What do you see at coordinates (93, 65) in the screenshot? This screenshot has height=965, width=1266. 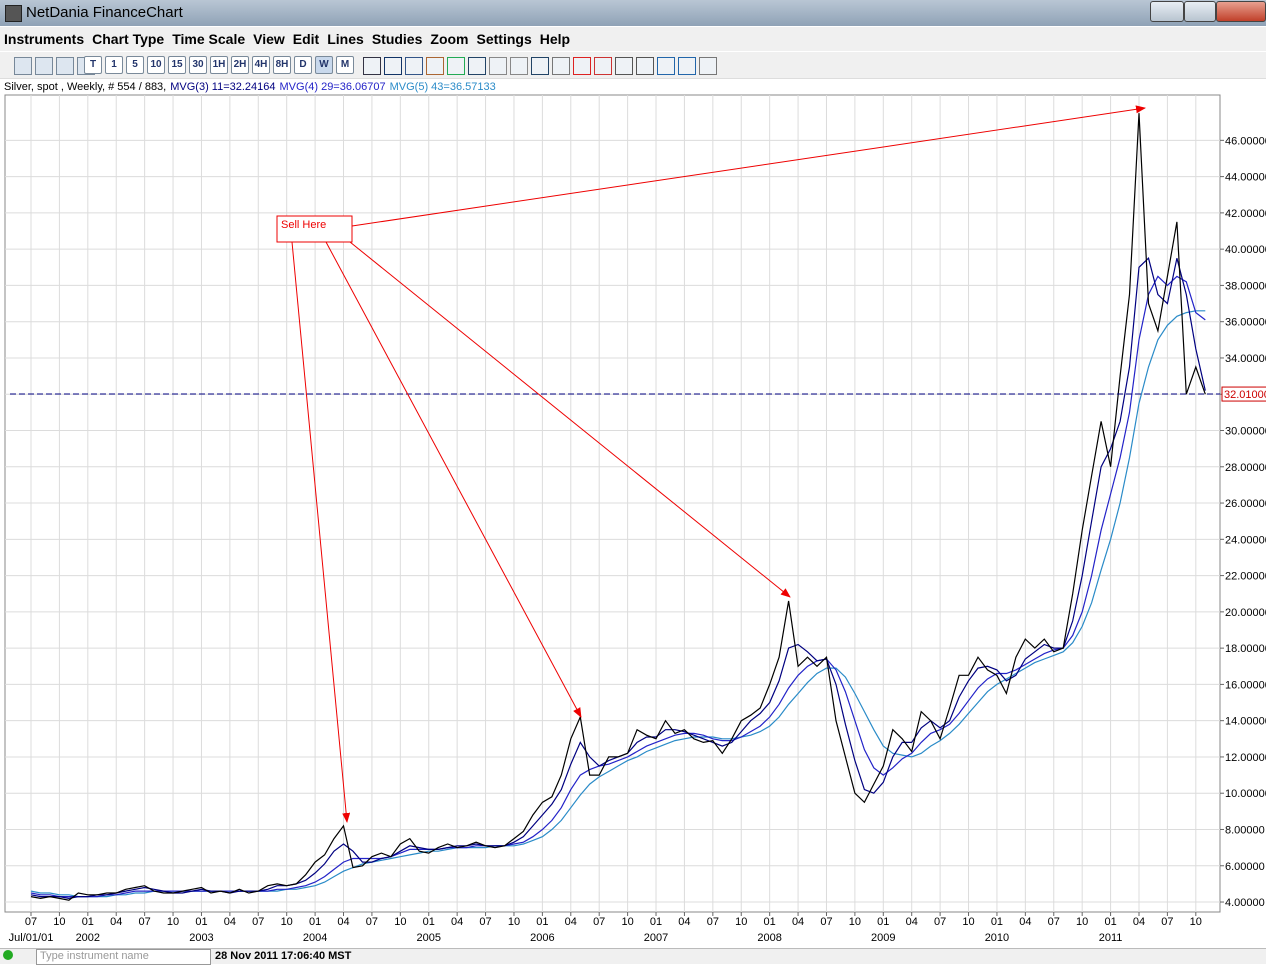 I see `timeframe-button: T` at bounding box center [93, 65].